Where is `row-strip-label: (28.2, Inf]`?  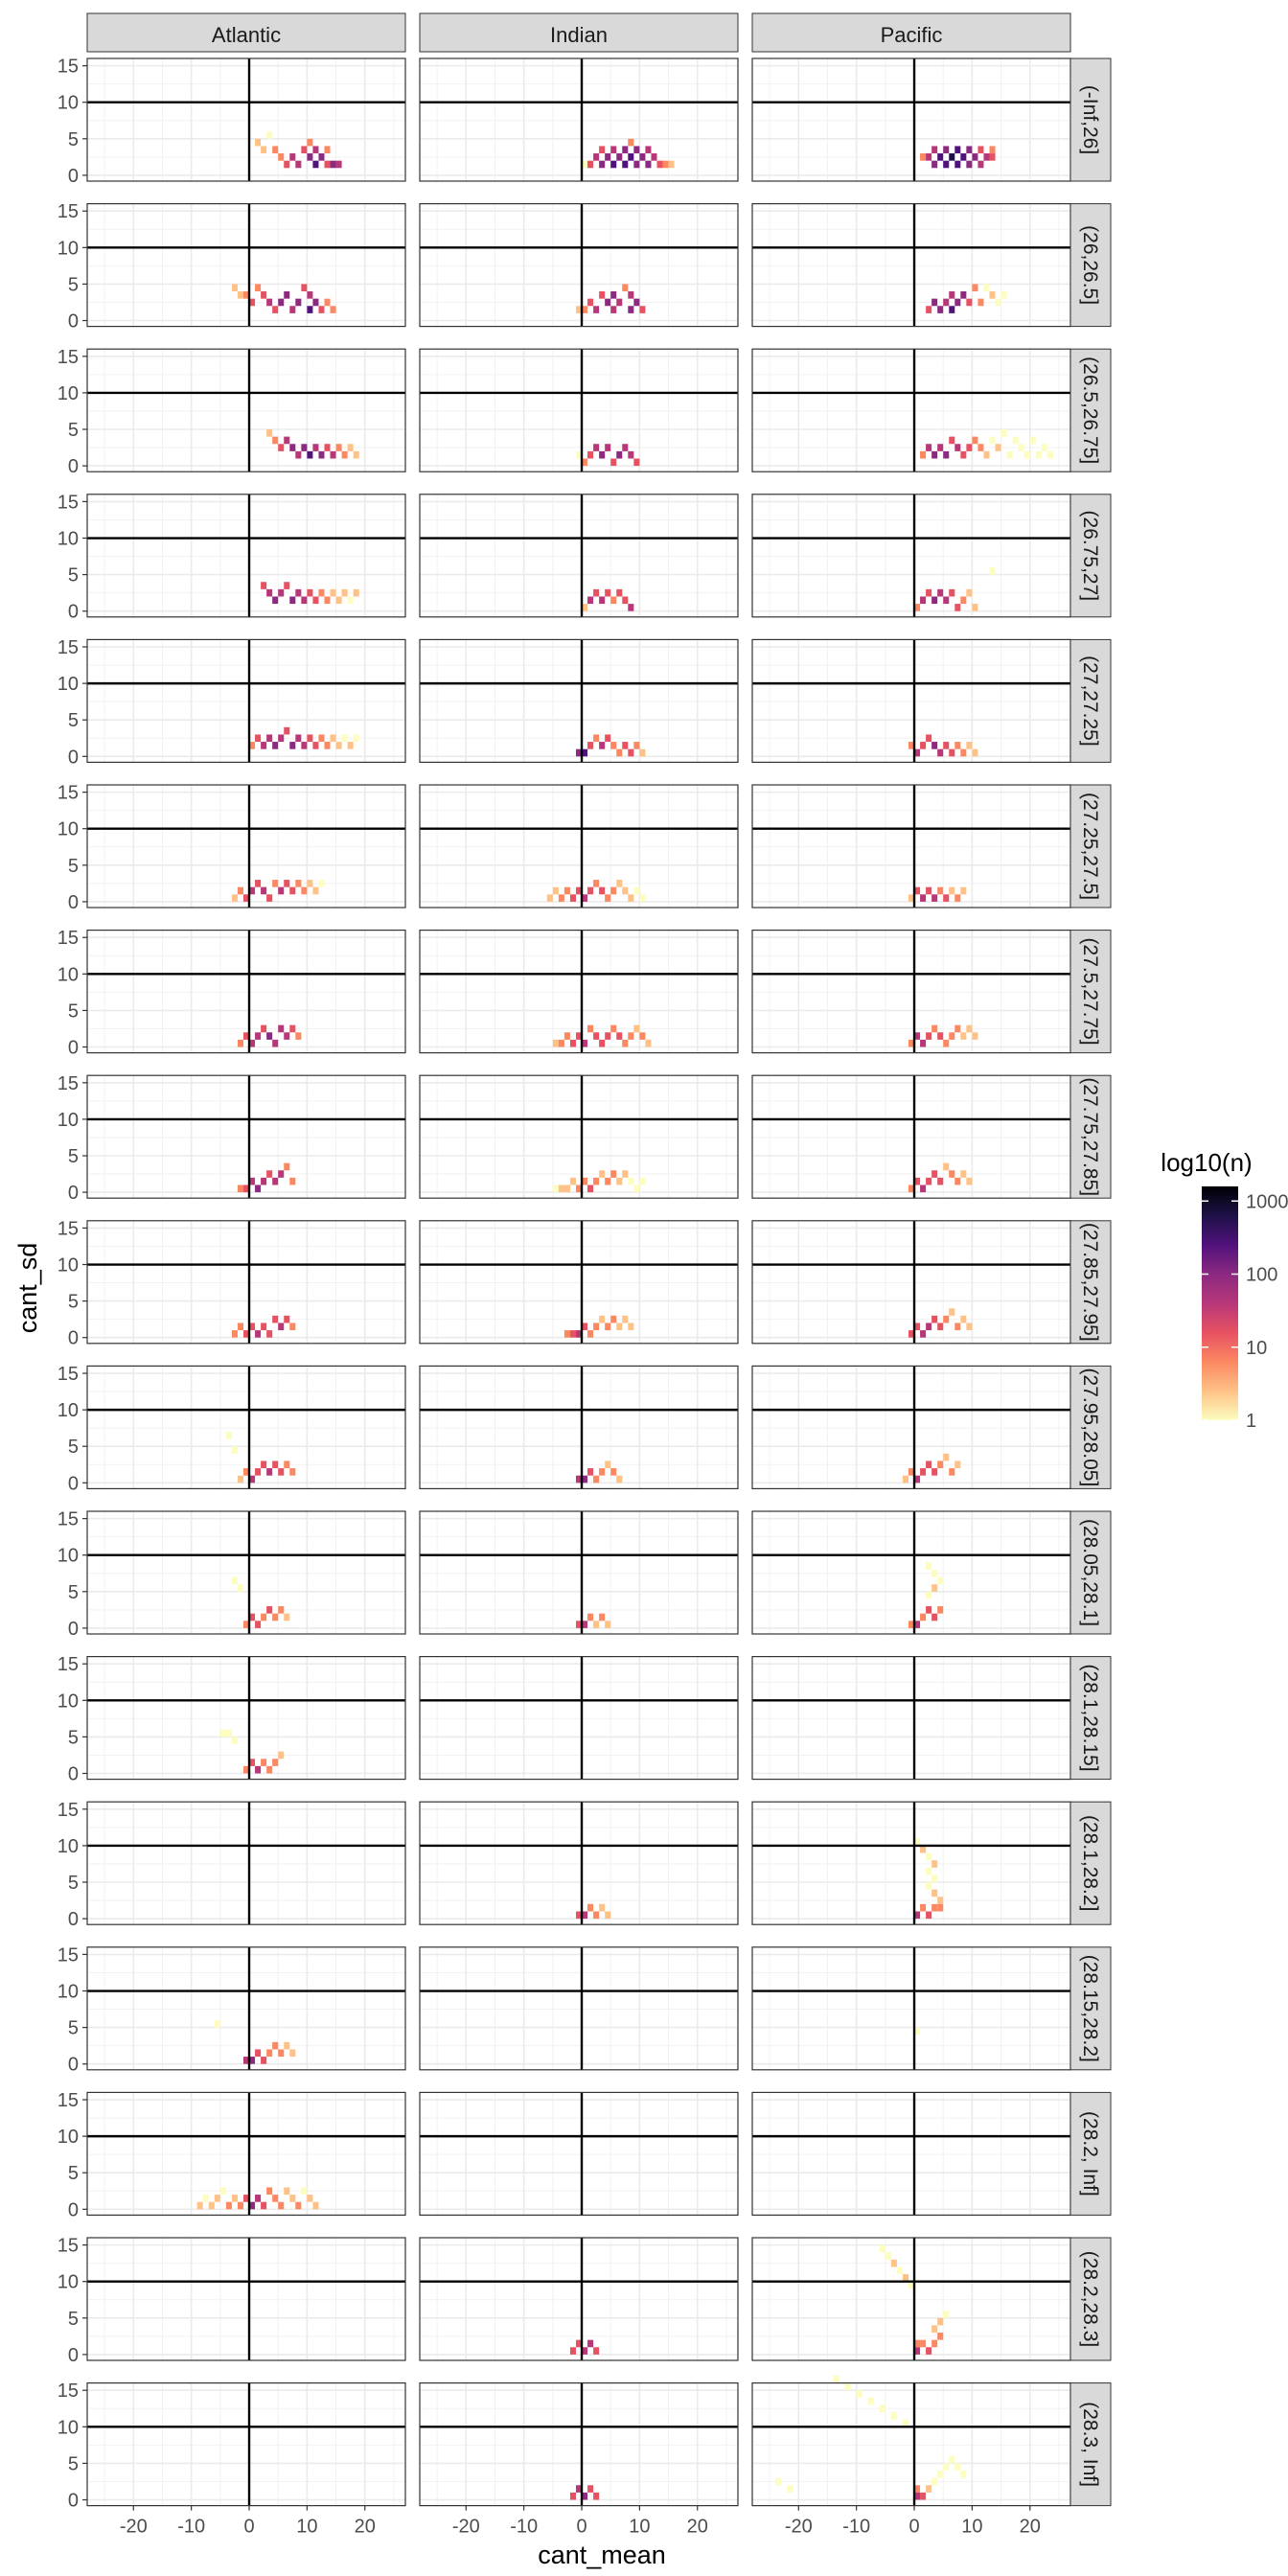
row-strip-label: (28.2, Inf] is located at coordinates (1090, 2153).